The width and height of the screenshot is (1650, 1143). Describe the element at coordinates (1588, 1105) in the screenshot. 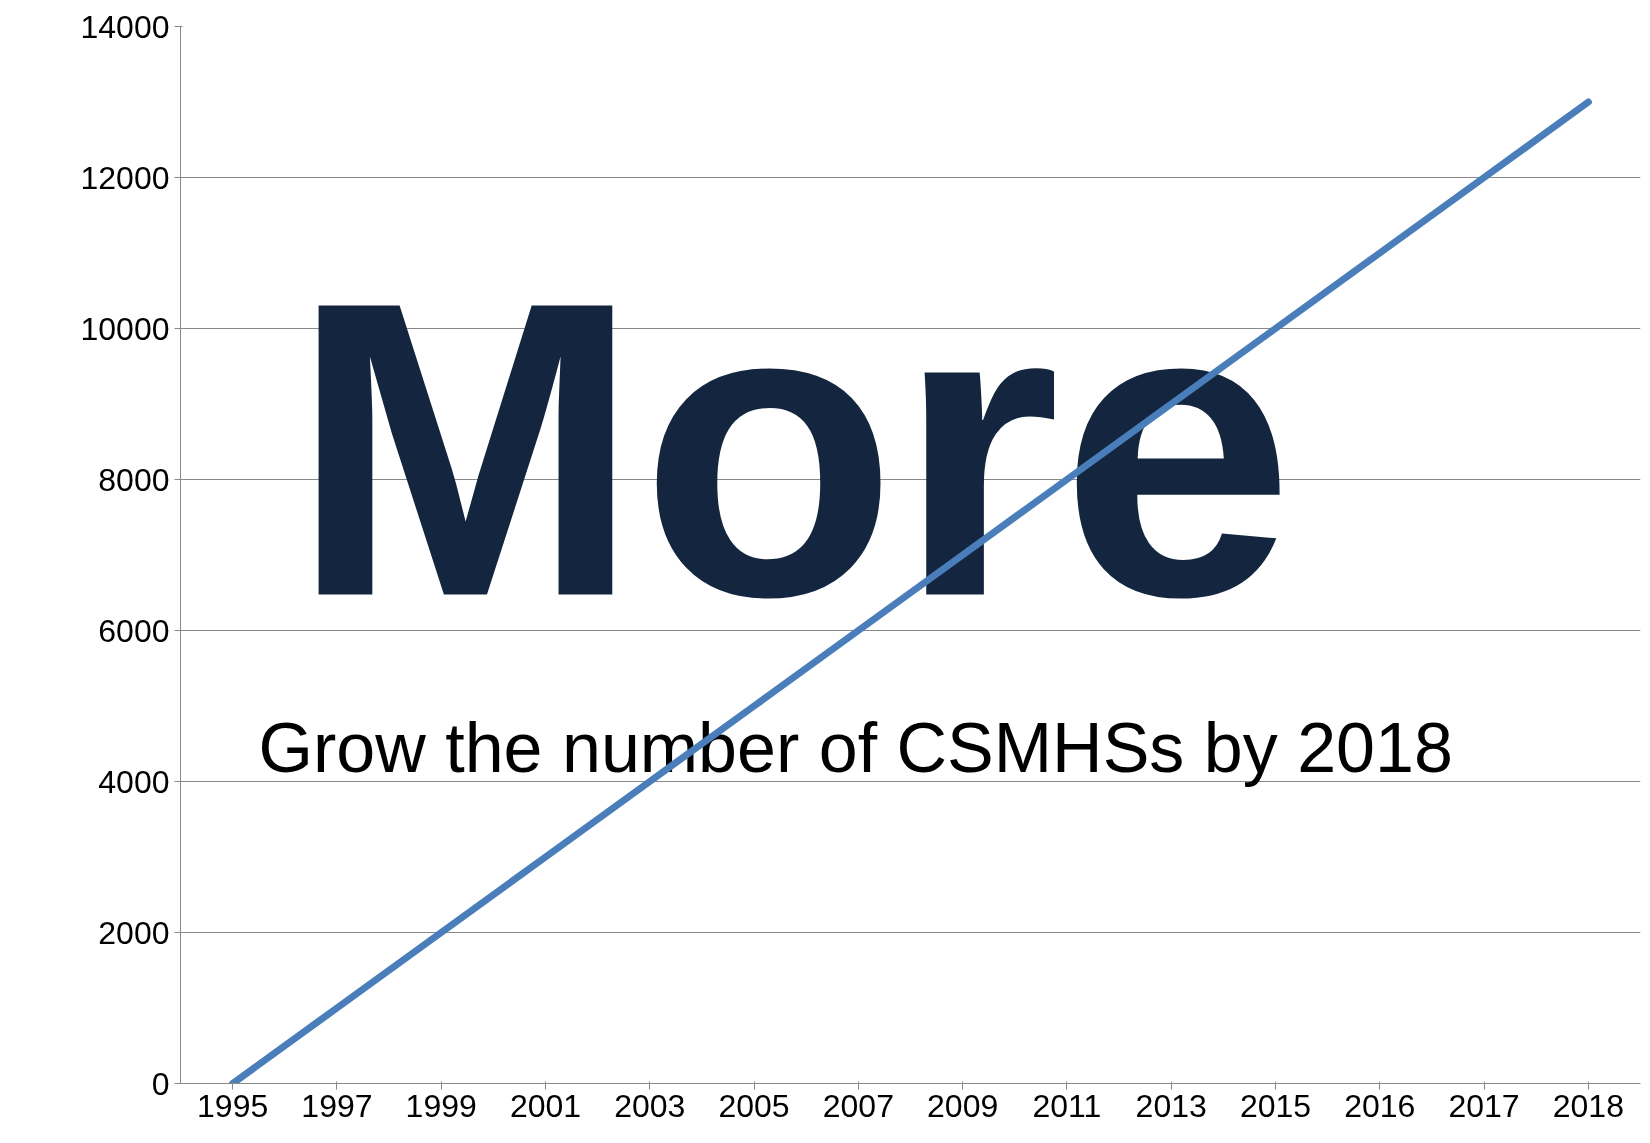

I see `x-tick-label: 2018` at that location.